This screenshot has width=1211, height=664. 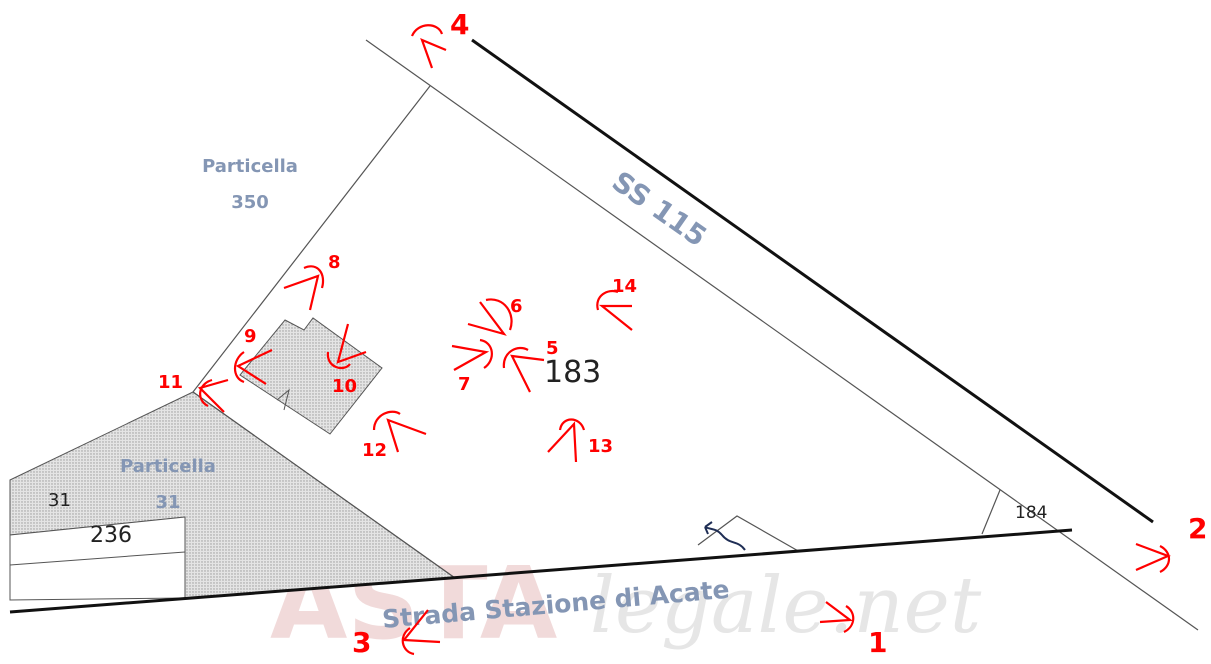 I want to click on viewpoint-number-11: 11, so click(x=170, y=382).